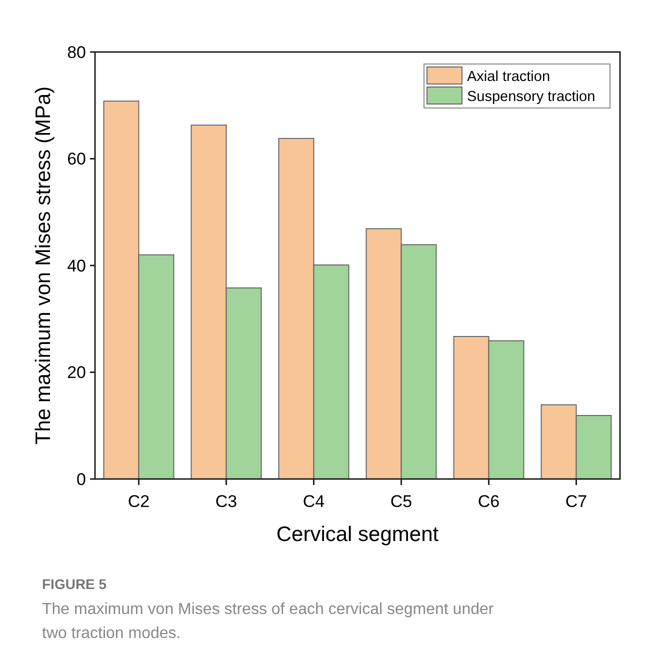 The image size is (646, 661). What do you see at coordinates (81, 479) in the screenshot?
I see `y-tick-label: 0` at bounding box center [81, 479].